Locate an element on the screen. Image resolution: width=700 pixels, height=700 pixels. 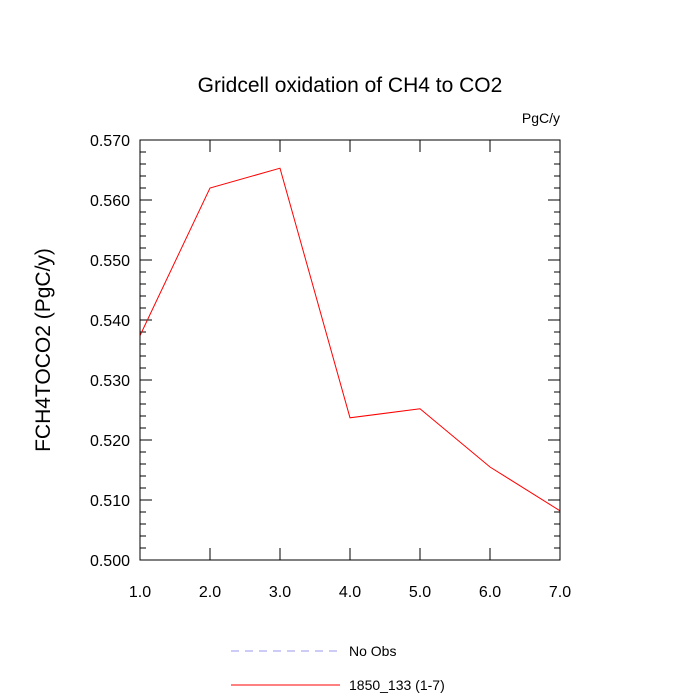
y-tick-label: 0.570 is located at coordinates (110, 141).